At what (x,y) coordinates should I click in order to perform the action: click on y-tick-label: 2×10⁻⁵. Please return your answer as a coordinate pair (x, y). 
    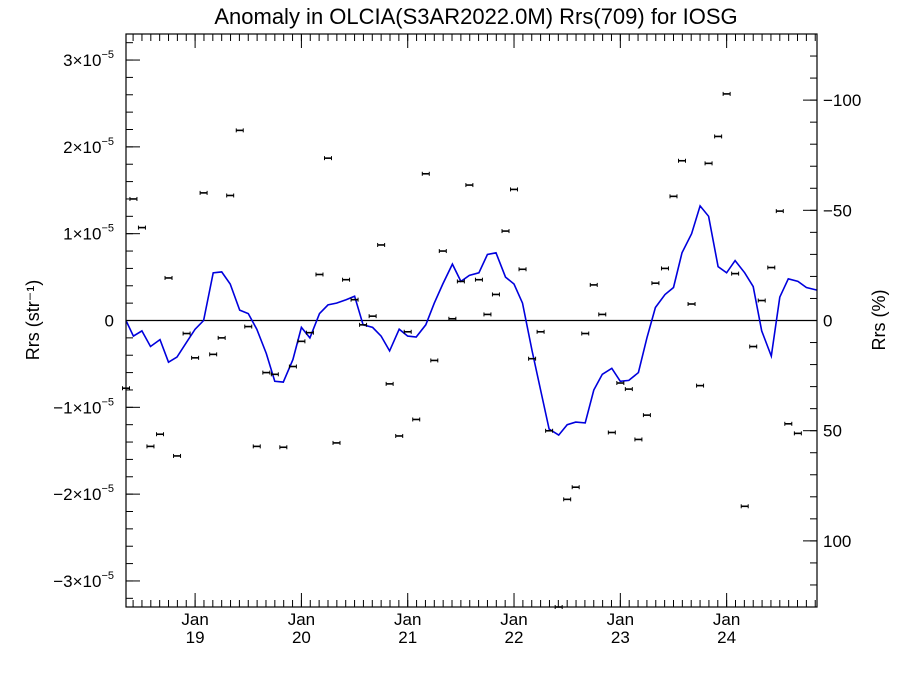
    Looking at the image, I should click on (88, 146).